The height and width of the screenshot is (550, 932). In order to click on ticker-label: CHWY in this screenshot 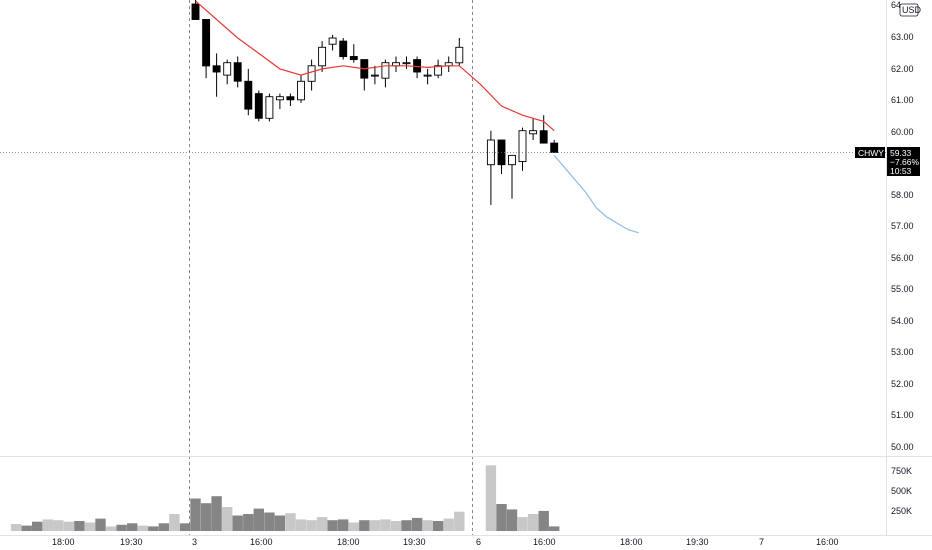, I will do `click(871, 153)`.